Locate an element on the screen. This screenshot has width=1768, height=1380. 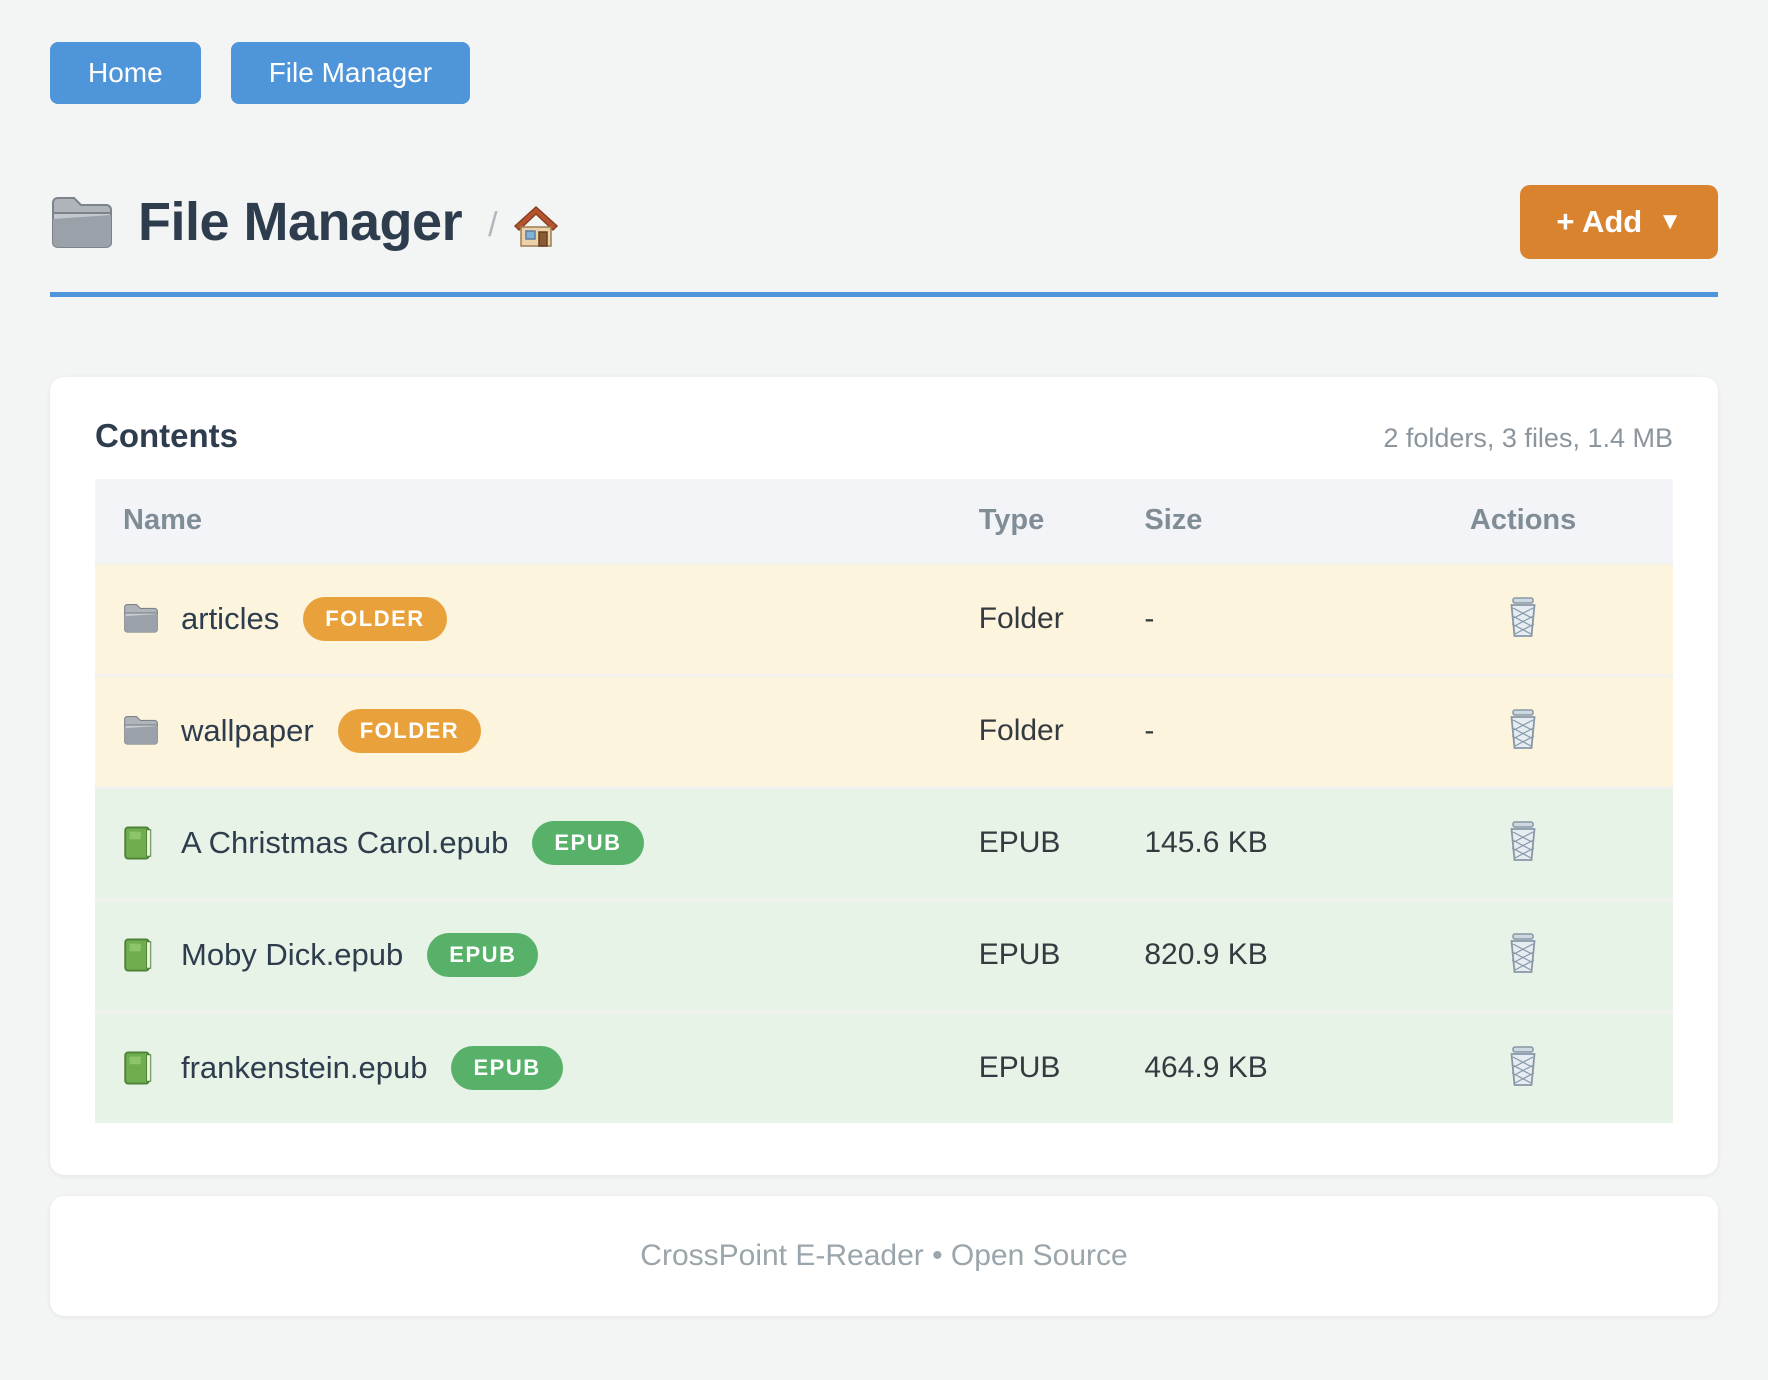
file-size-cell: 464.9 KB is located at coordinates (1259, 1066).